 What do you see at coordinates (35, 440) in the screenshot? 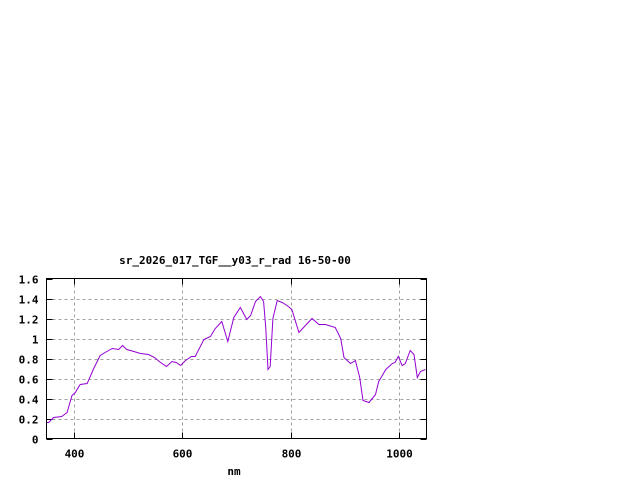
I see `y-tick-label: 0` at bounding box center [35, 440].